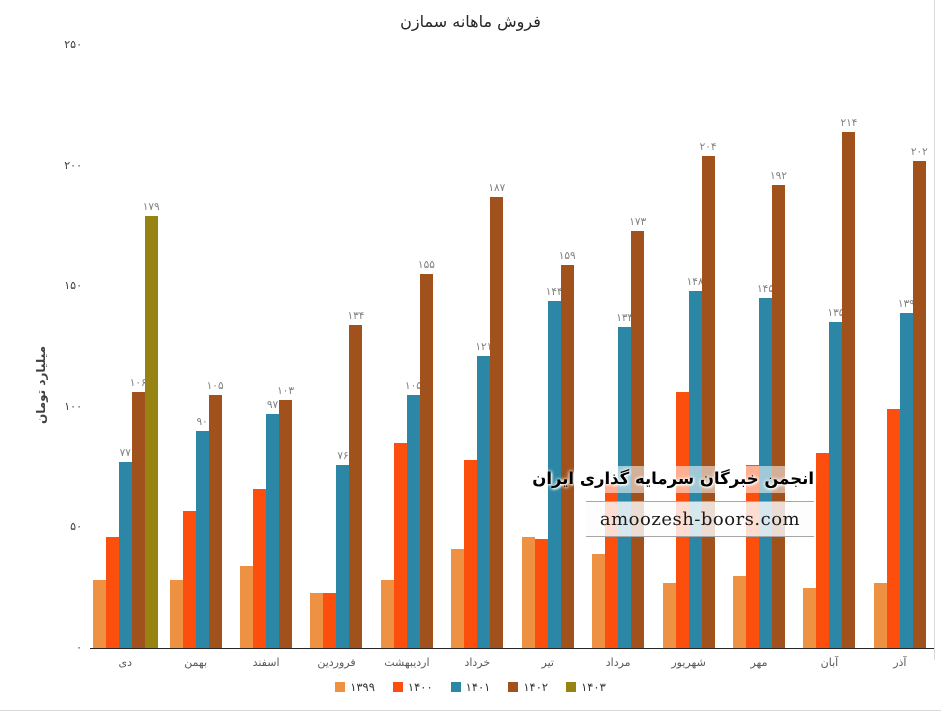 The width and height of the screenshot is (941, 722). Describe the element at coordinates (79, 647) in the screenshot. I see `y-axis-tick-label: ۰` at that location.